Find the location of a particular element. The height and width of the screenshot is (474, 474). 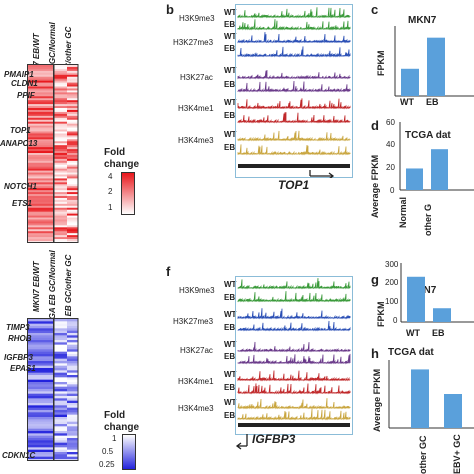

track-sample-wt: WT is located at coordinates (230, 12).